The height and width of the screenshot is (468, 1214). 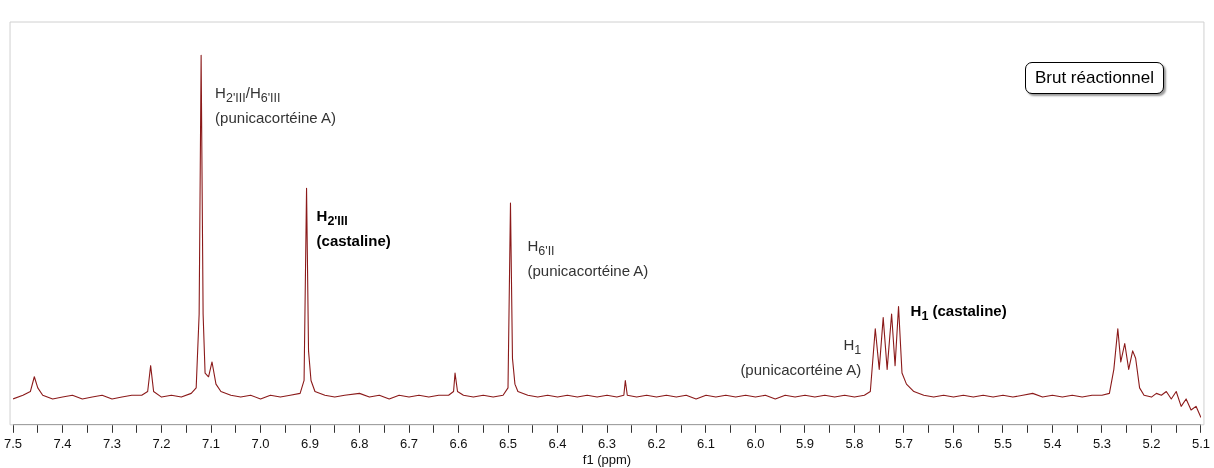 What do you see at coordinates (112, 444) in the screenshot?
I see `x-tick-label: 7.3` at bounding box center [112, 444].